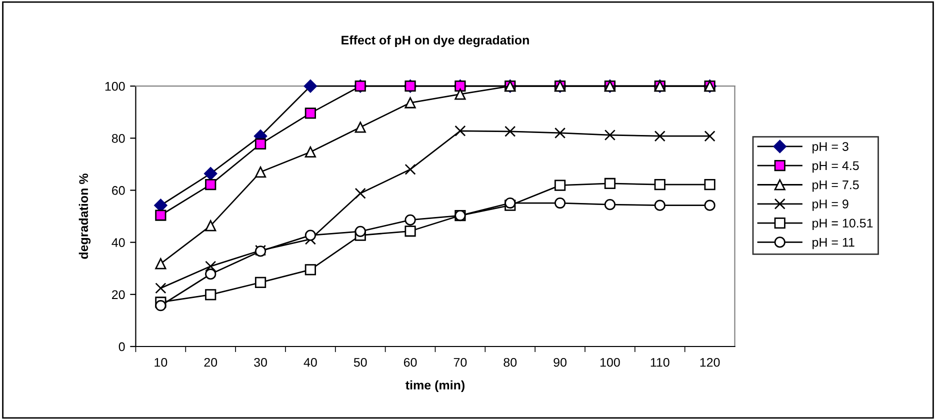  What do you see at coordinates (842, 224) in the screenshot?
I see `legend-label: pH = 10.51` at bounding box center [842, 224].